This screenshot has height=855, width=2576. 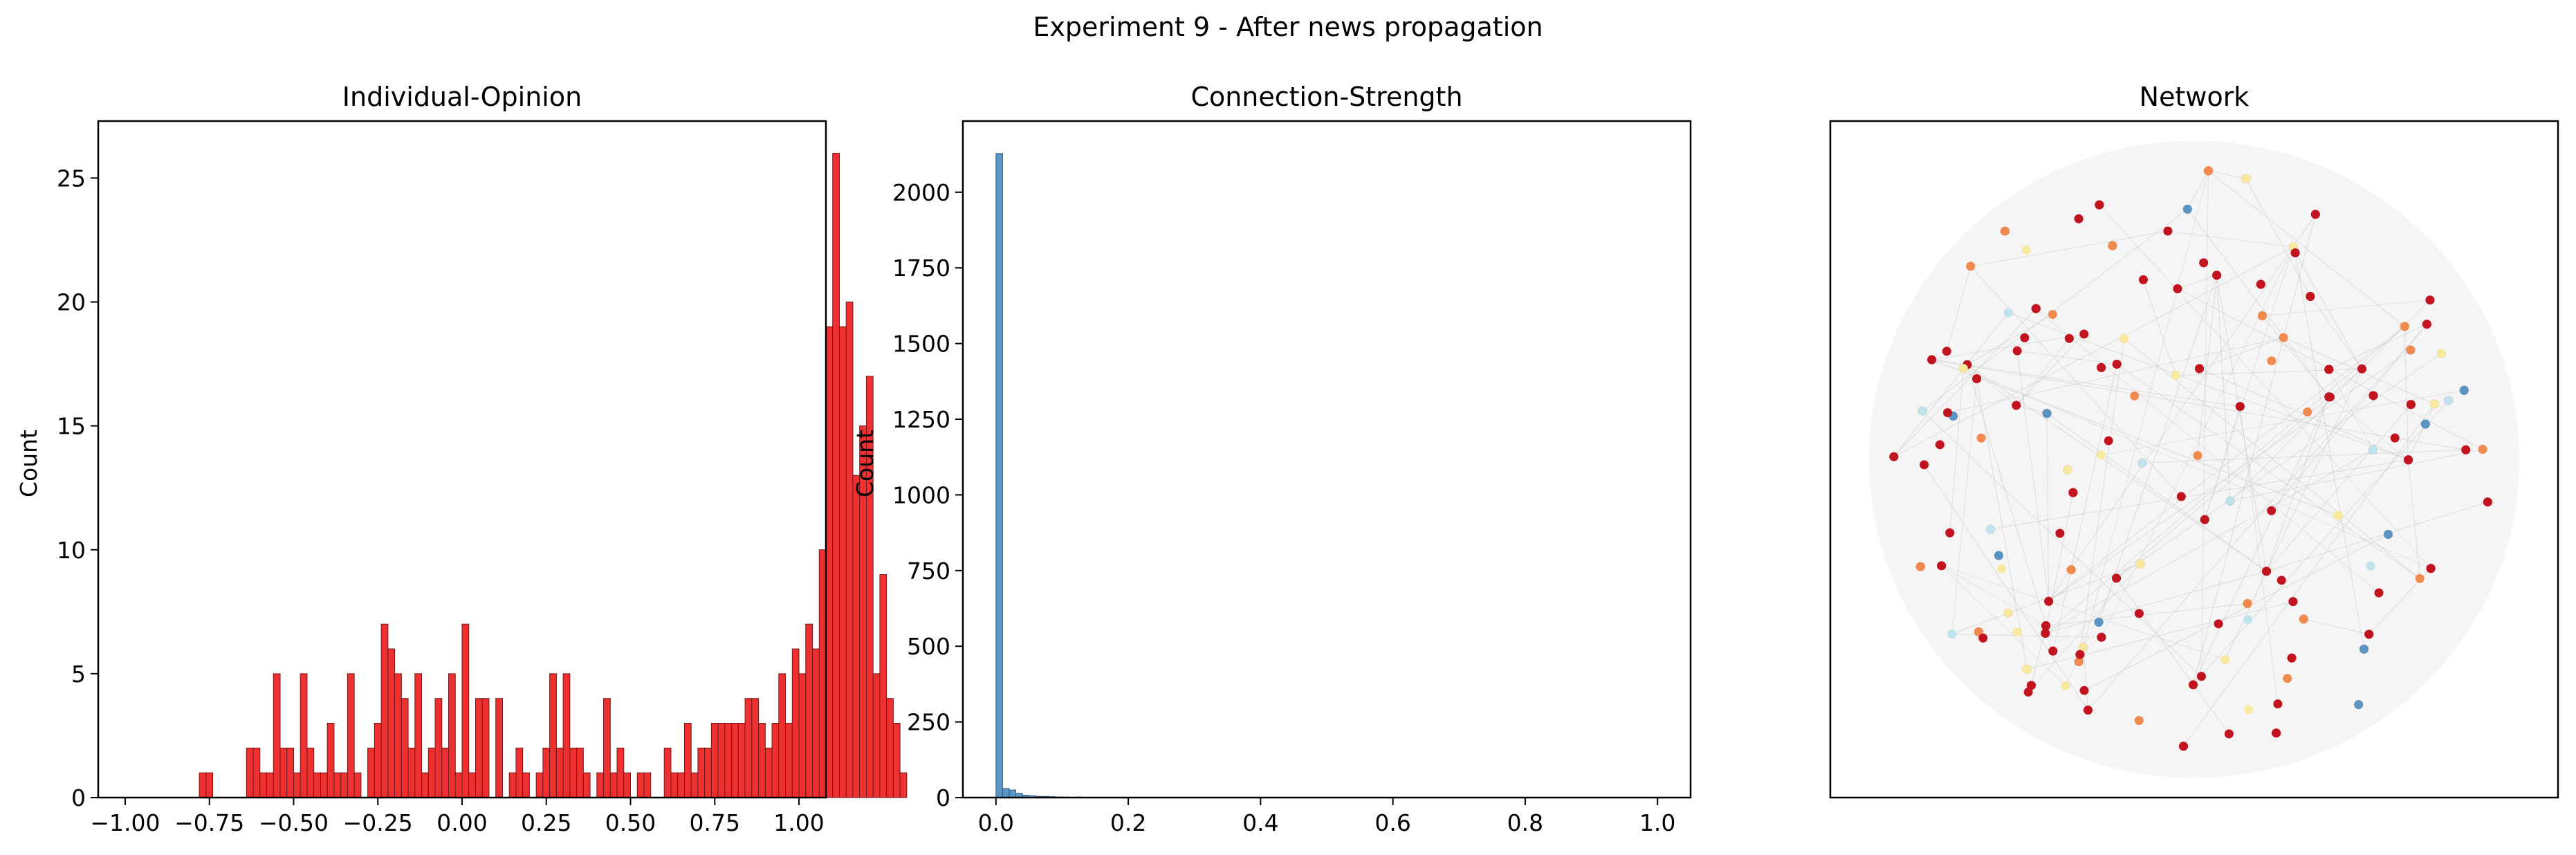 I want to click on strength-histogram-ylabel: Count, so click(x=865, y=464).